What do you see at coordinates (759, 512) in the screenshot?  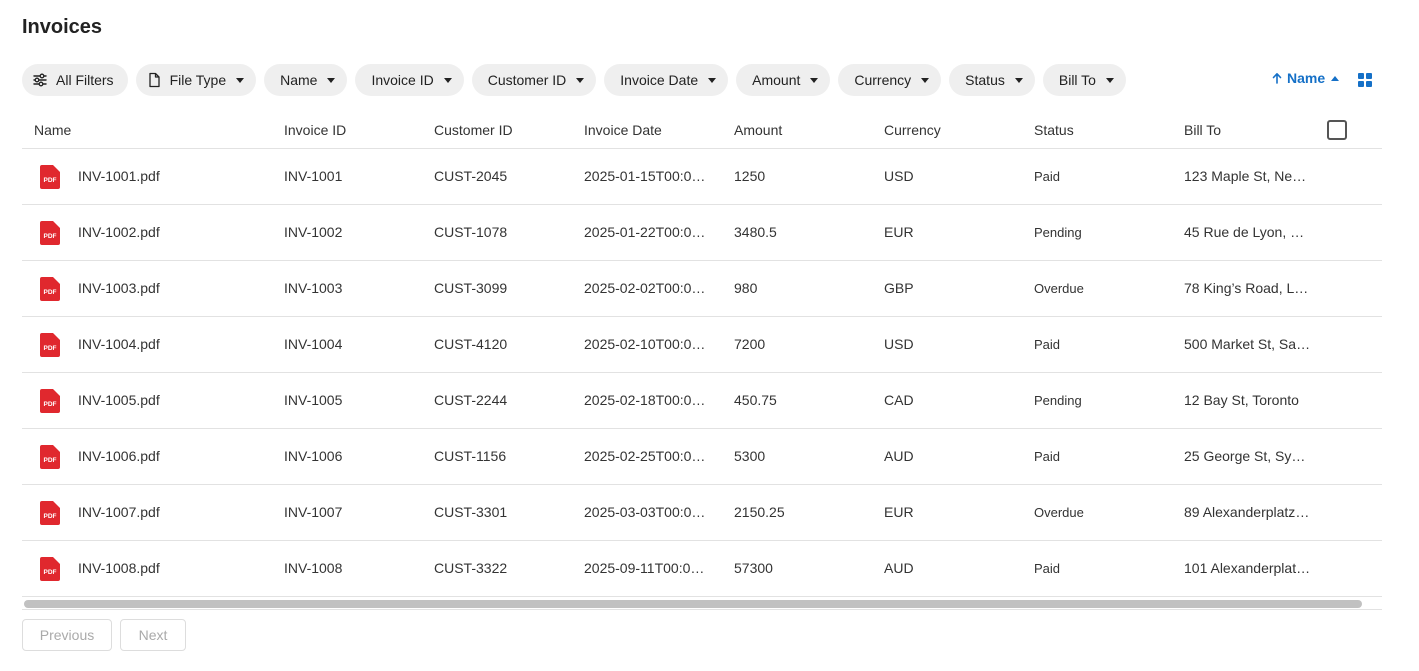 I see `amount-cell: 2150.25` at bounding box center [759, 512].